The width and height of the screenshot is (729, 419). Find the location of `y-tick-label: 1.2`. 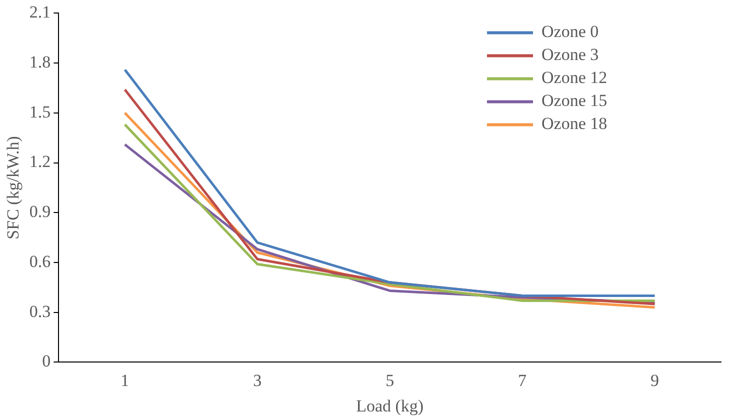

y-tick-label: 1.2 is located at coordinates (40, 162).